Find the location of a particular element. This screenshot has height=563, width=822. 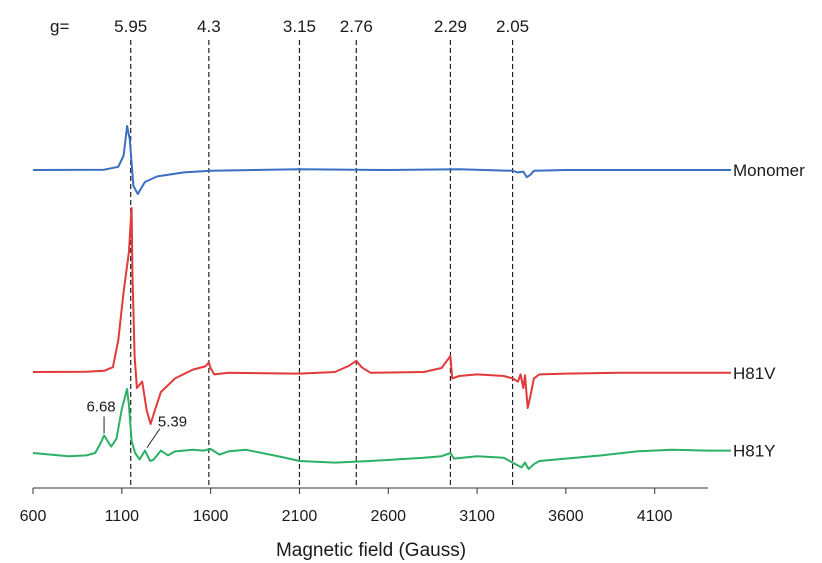

series-label-monomer: Monomer is located at coordinates (769, 170).